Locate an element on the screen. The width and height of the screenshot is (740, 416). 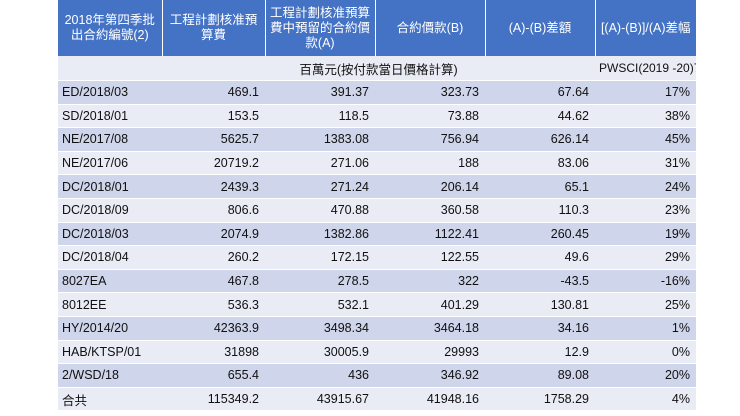
table-row: ED/2018/03 469.1 391.37 323.73 67.64 17% is located at coordinates (377, 92).